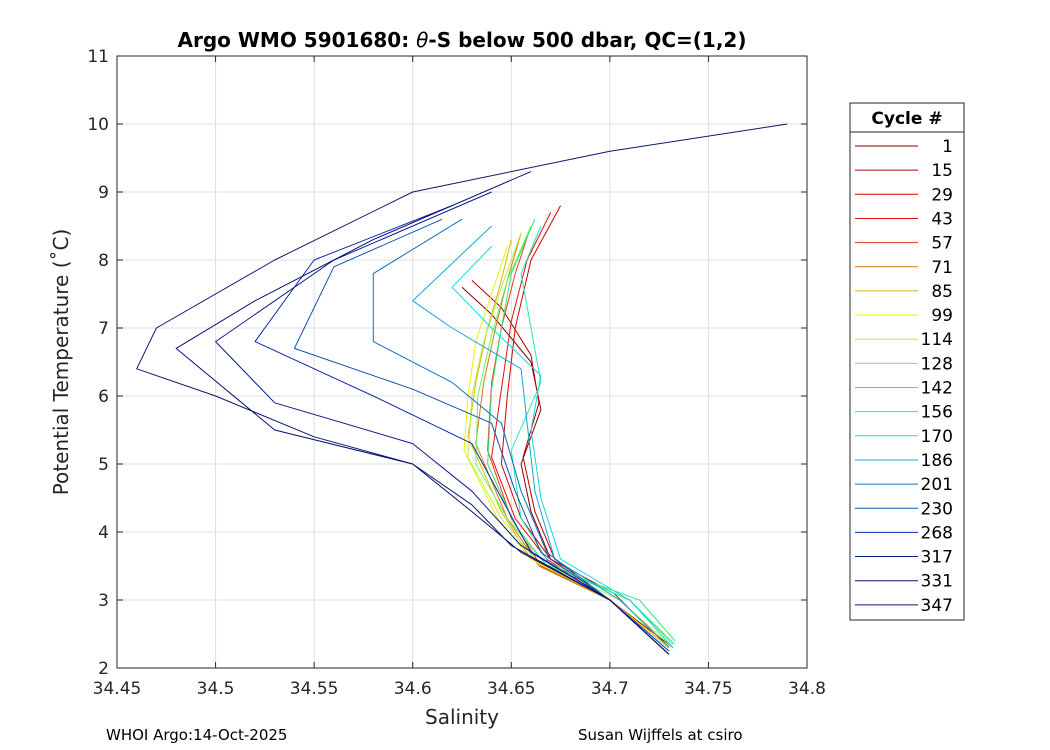 The image size is (1050, 750). Describe the element at coordinates (942, 219) in the screenshot. I see `legend-label-43: 43` at that location.